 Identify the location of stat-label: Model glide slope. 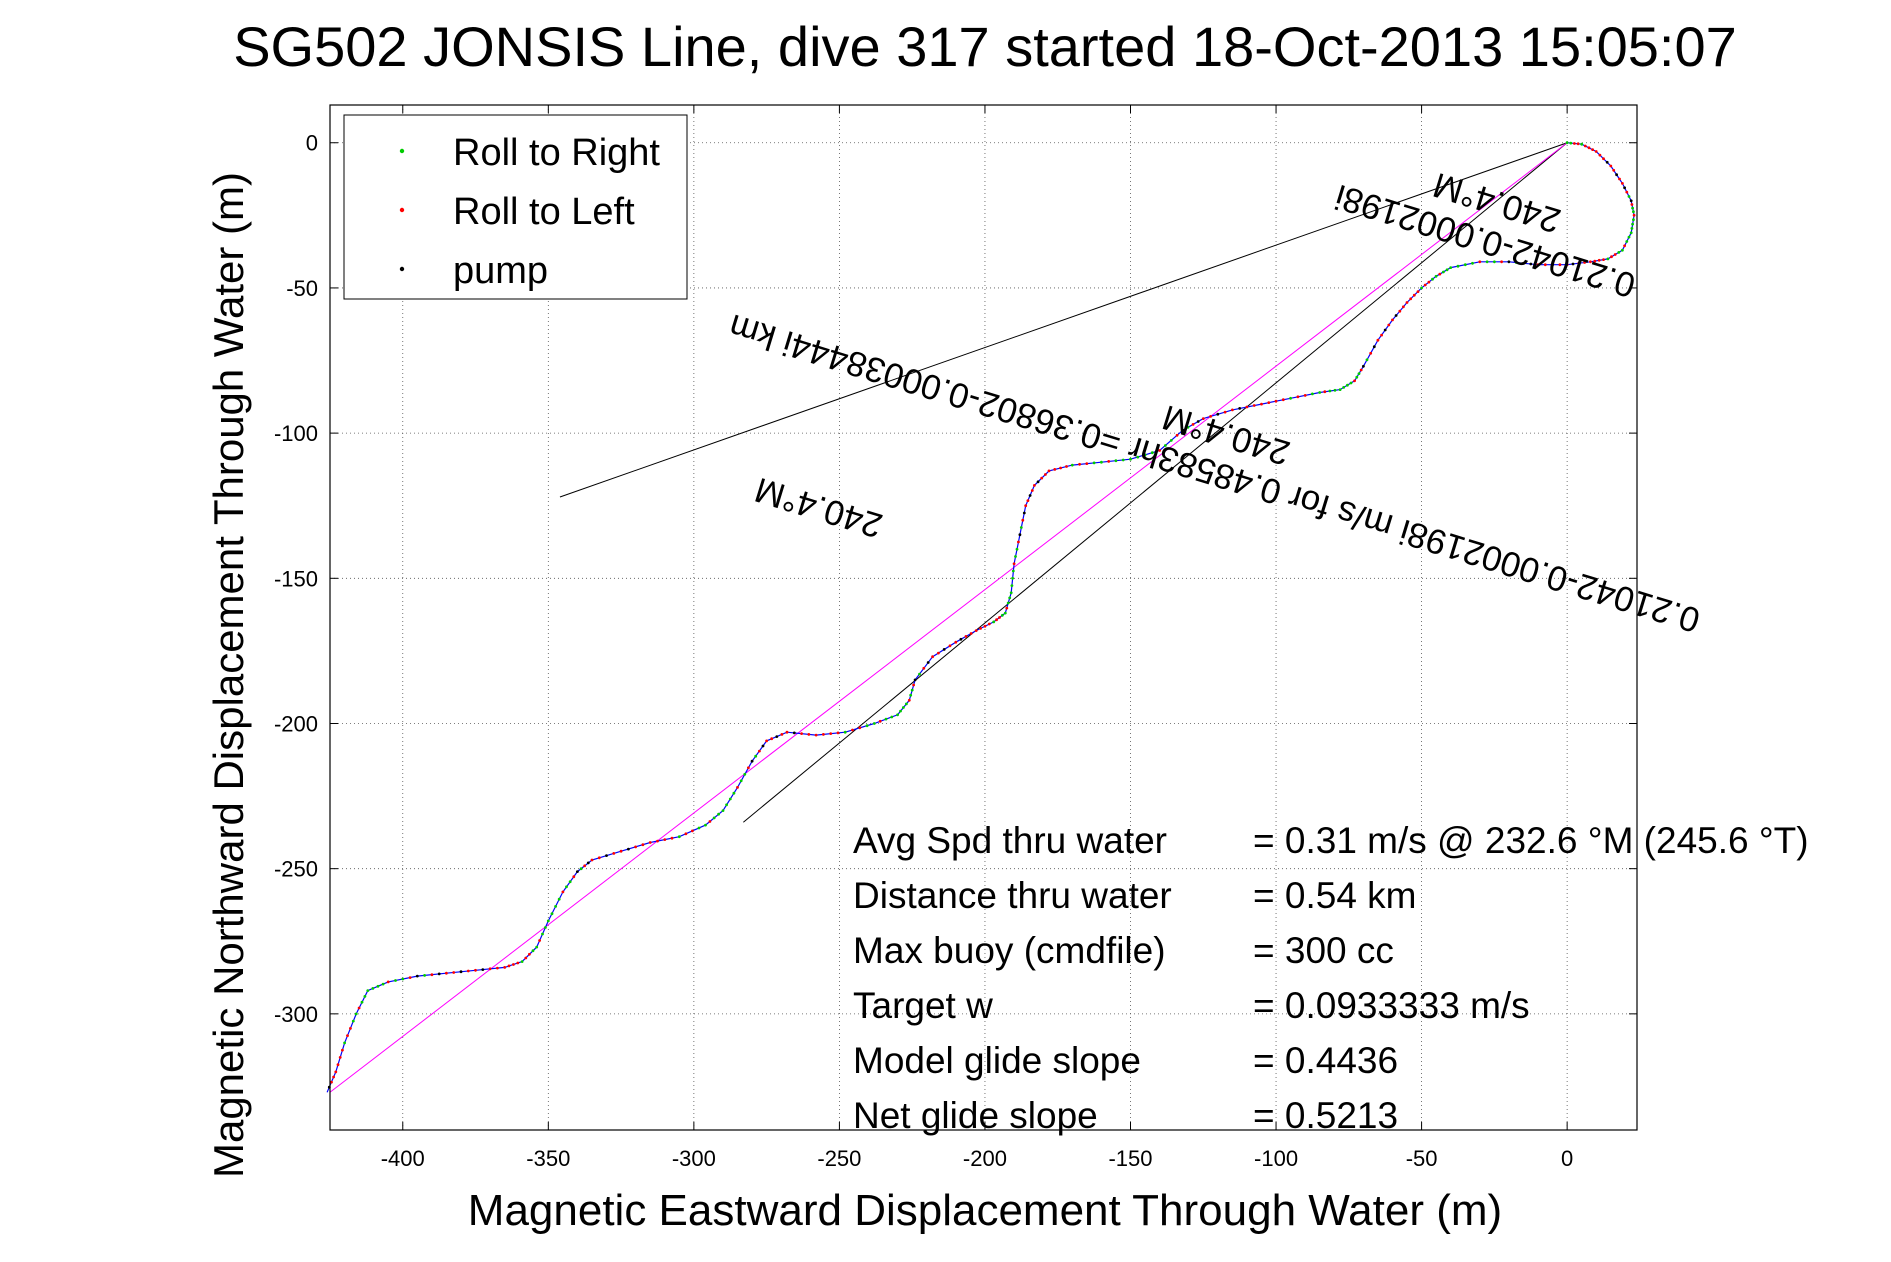
(997, 1060).